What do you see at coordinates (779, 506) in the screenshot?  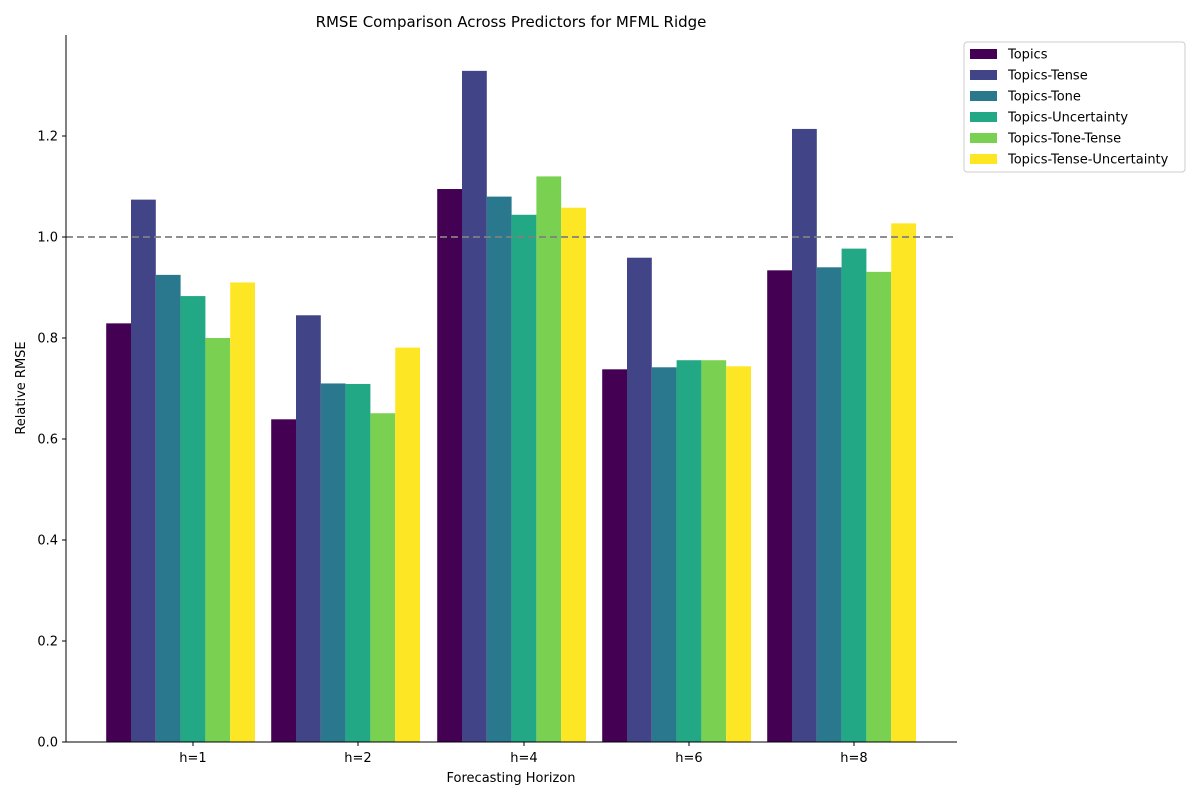 I see `bar-topics-h=8` at bounding box center [779, 506].